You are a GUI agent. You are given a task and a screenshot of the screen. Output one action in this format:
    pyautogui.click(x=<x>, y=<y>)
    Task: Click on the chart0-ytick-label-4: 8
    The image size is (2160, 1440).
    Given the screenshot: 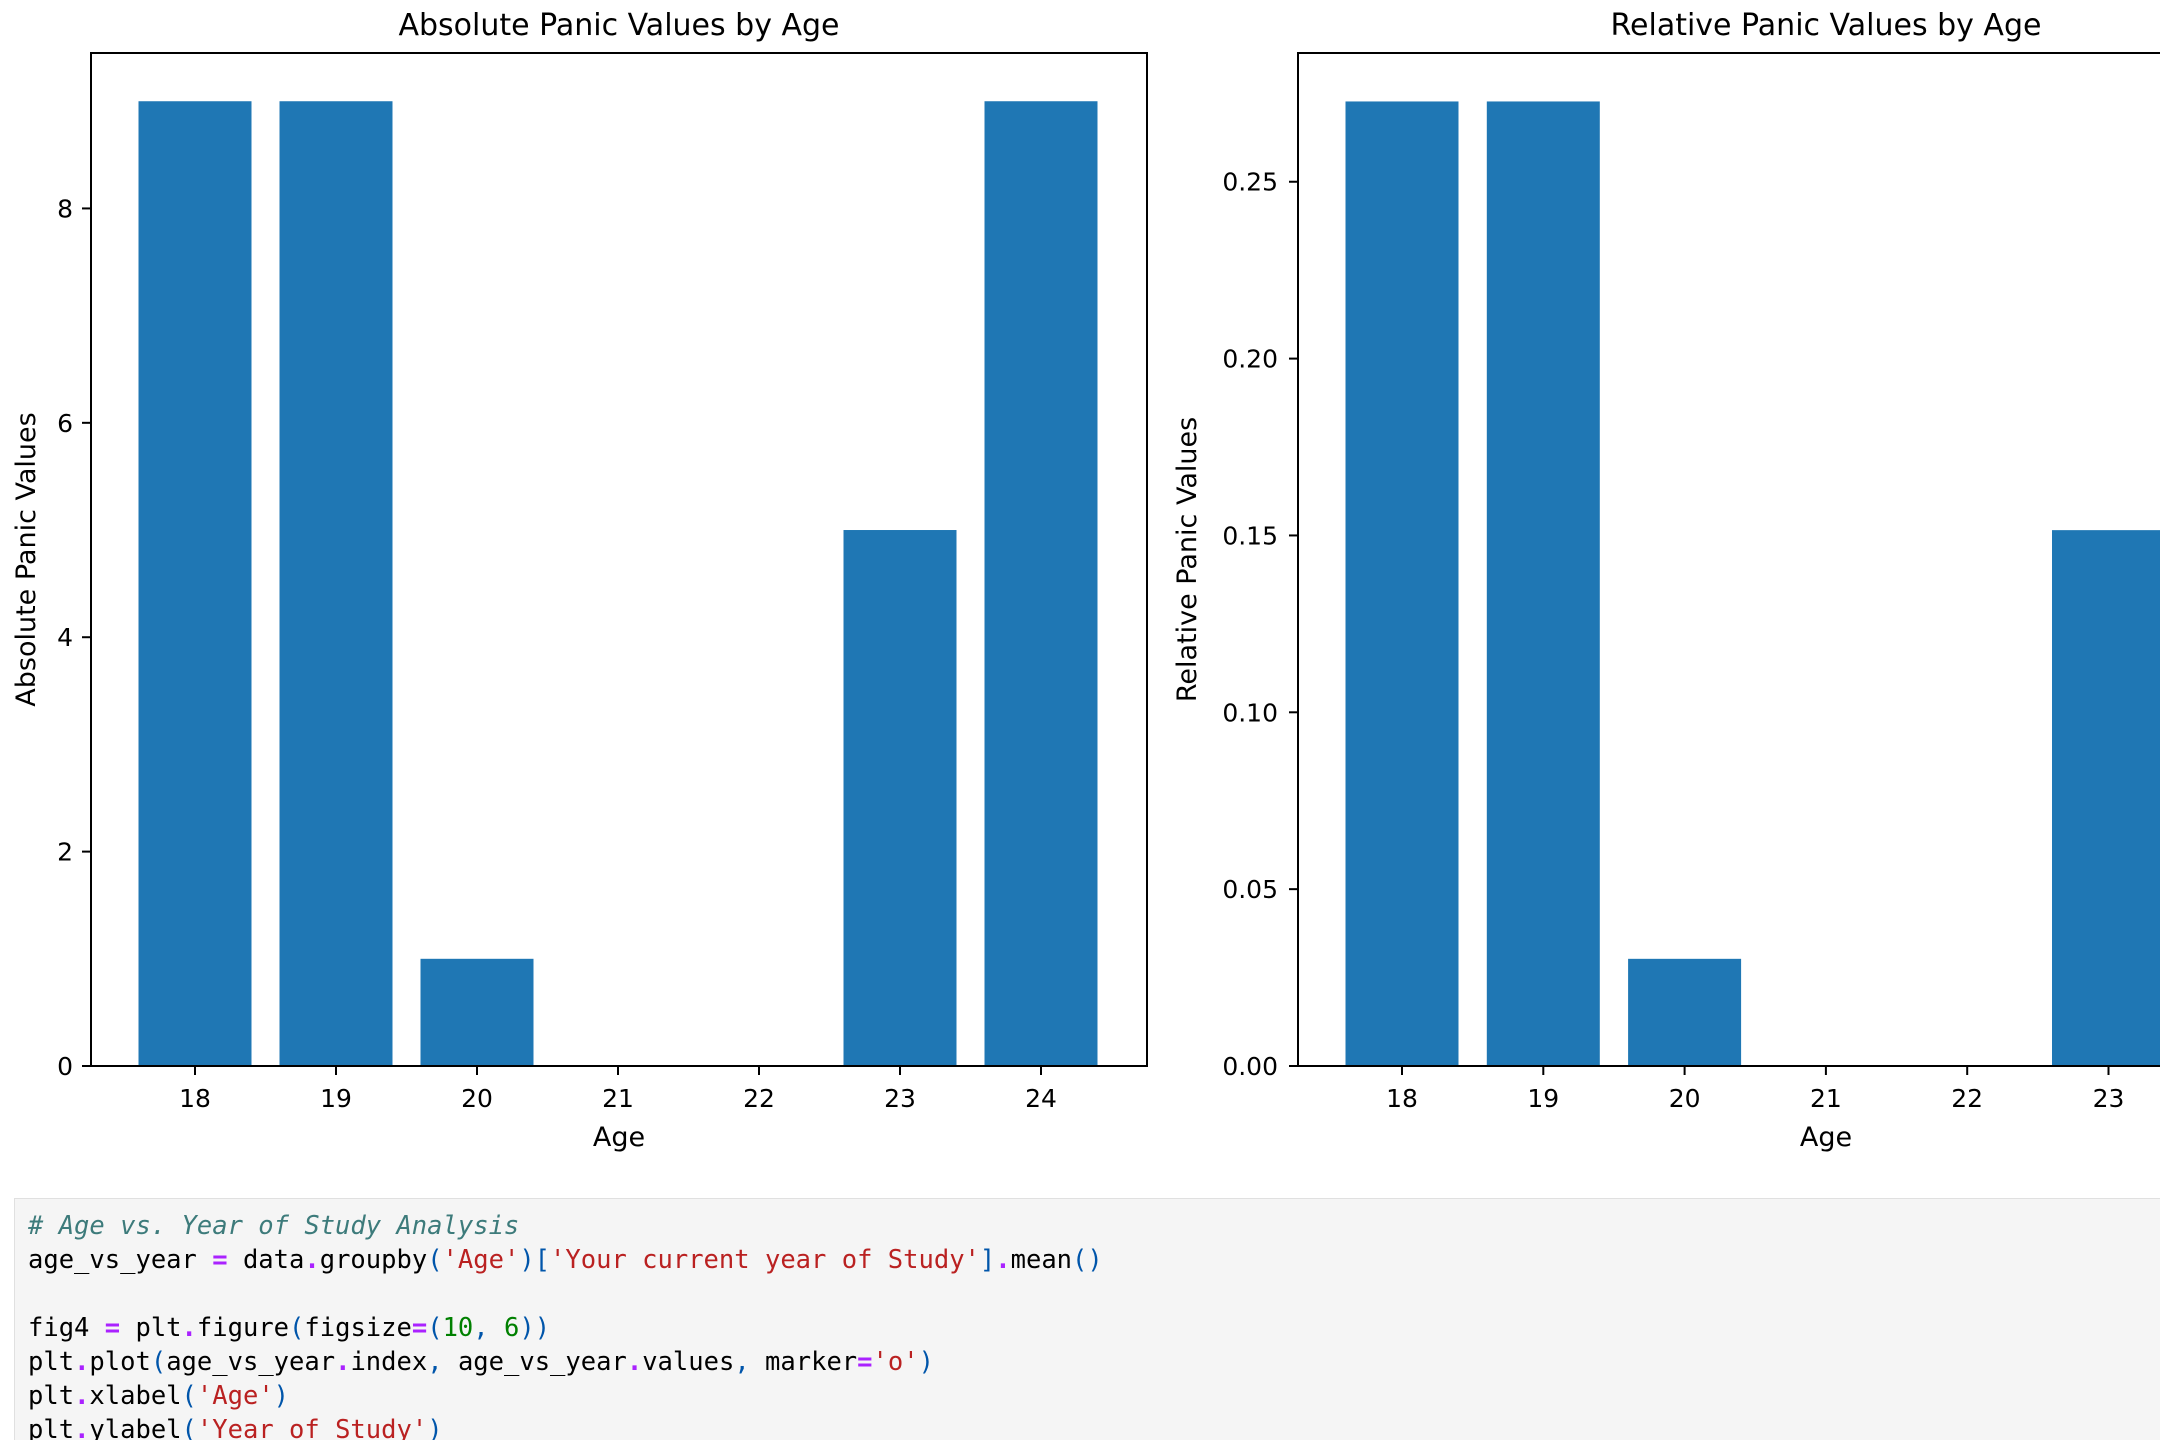 What is the action you would take?
    pyautogui.click(x=65, y=208)
    